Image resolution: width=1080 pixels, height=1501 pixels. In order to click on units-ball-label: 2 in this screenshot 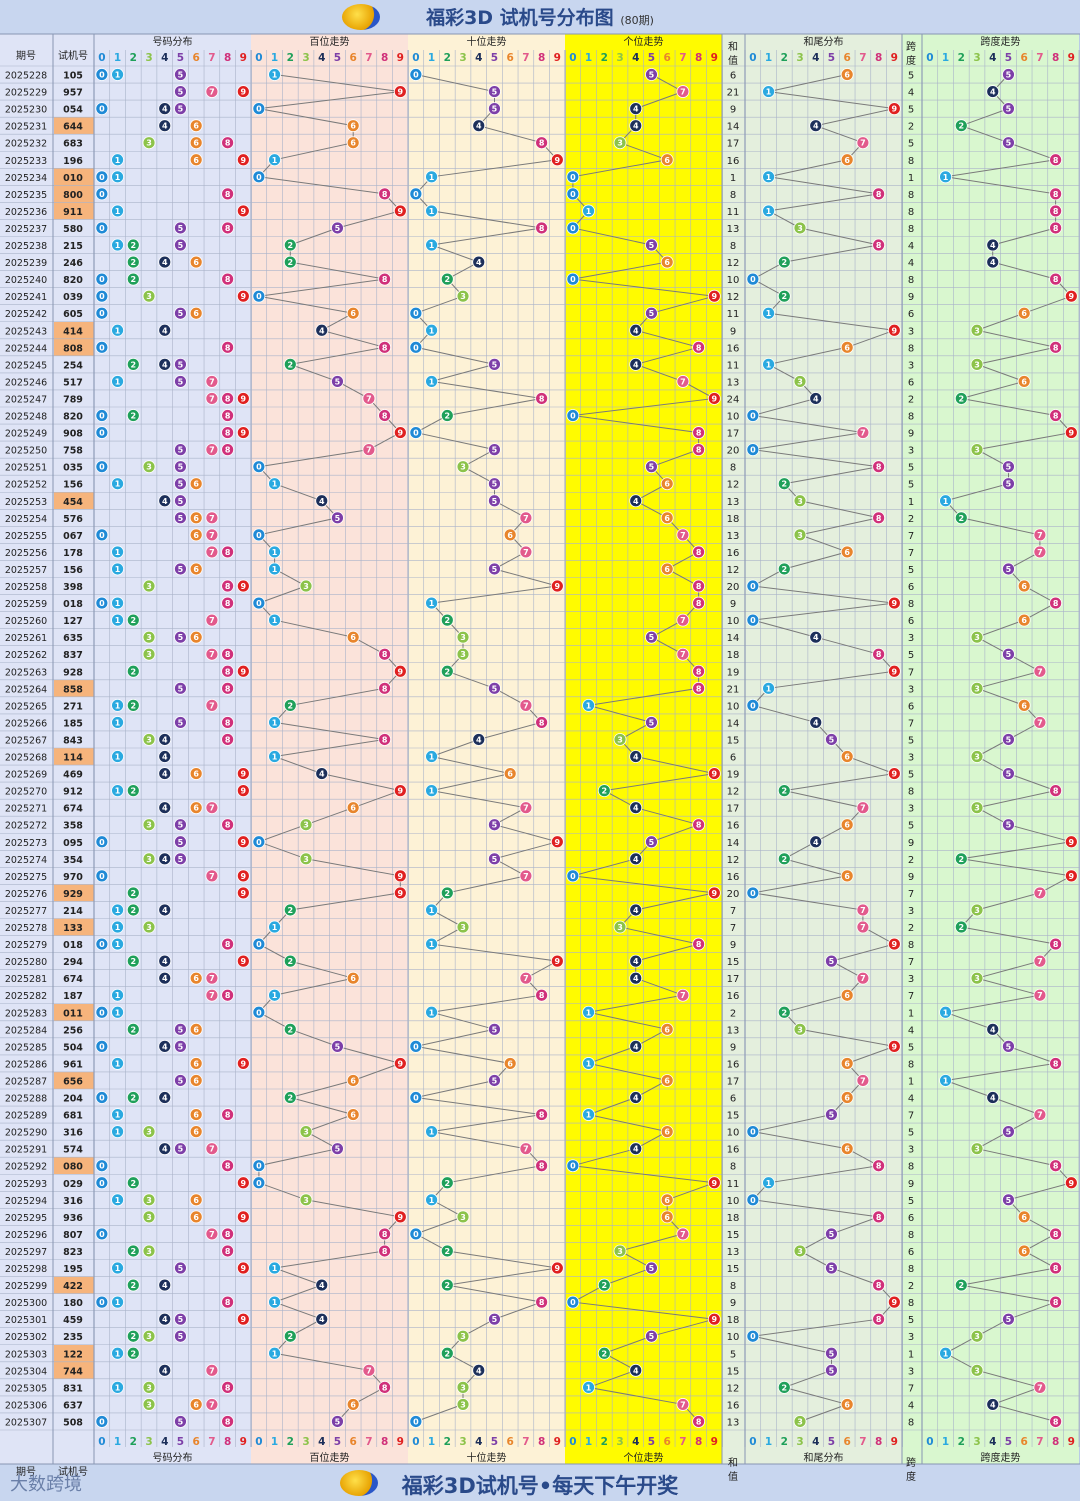, I will do `click(605, 1353)`.